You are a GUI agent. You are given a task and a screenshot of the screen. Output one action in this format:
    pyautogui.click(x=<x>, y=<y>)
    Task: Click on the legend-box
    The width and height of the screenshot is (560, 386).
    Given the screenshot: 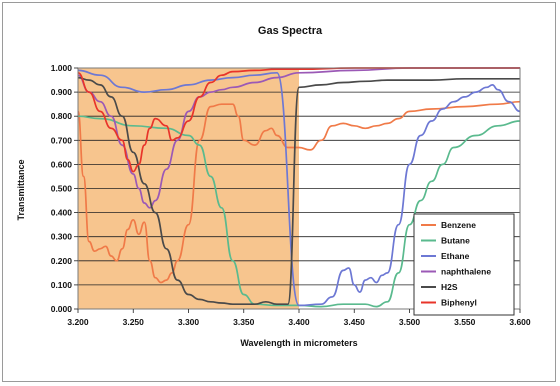 What is the action you would take?
    pyautogui.click(x=464, y=264)
    